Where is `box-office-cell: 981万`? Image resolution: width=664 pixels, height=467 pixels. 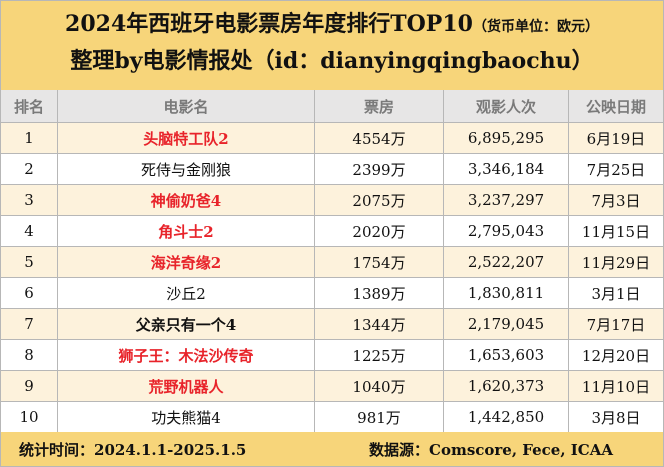
box-office-cell: 981万 is located at coordinates (379, 417).